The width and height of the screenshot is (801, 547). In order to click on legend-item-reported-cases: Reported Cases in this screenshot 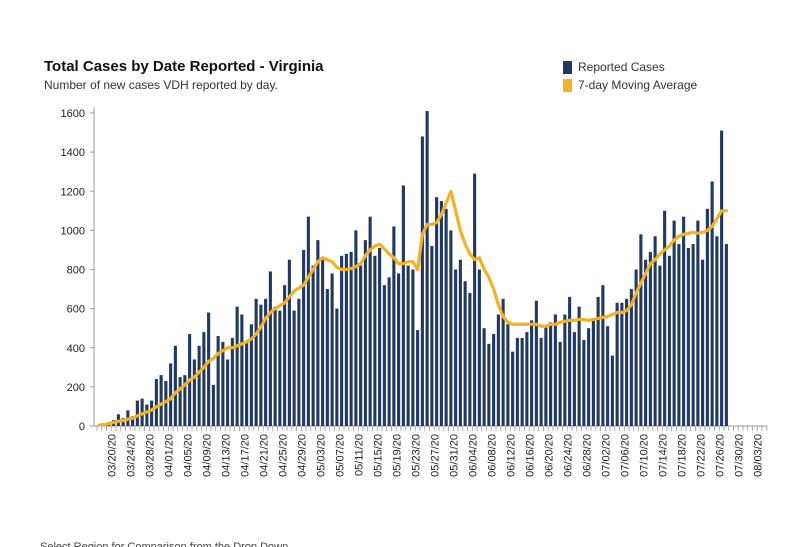, I will do `click(630, 67)`.